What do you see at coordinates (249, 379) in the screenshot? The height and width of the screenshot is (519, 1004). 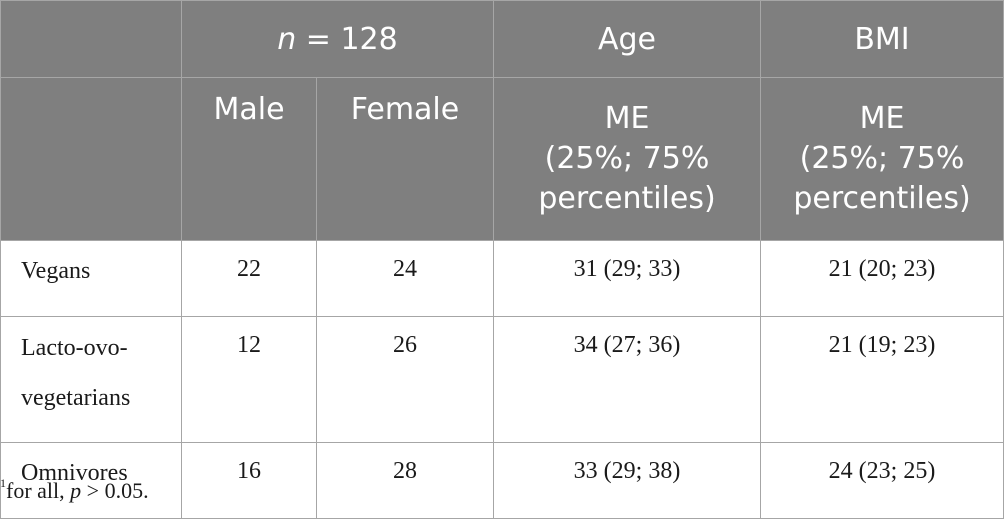 I see `cell-male: 12` at bounding box center [249, 379].